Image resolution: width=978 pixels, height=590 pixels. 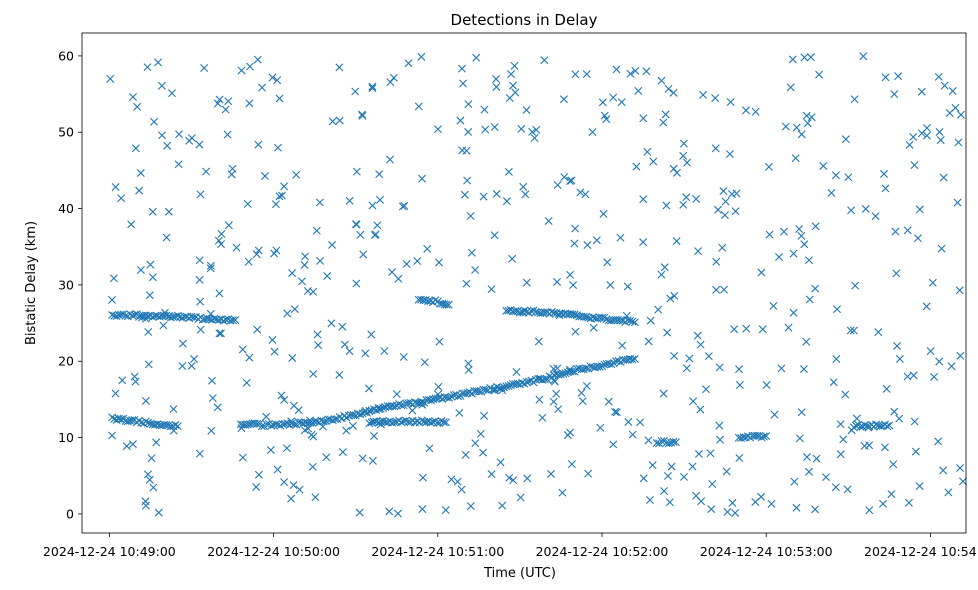 What do you see at coordinates (66, 284) in the screenshot?
I see `y-tick-label: 30` at bounding box center [66, 284].